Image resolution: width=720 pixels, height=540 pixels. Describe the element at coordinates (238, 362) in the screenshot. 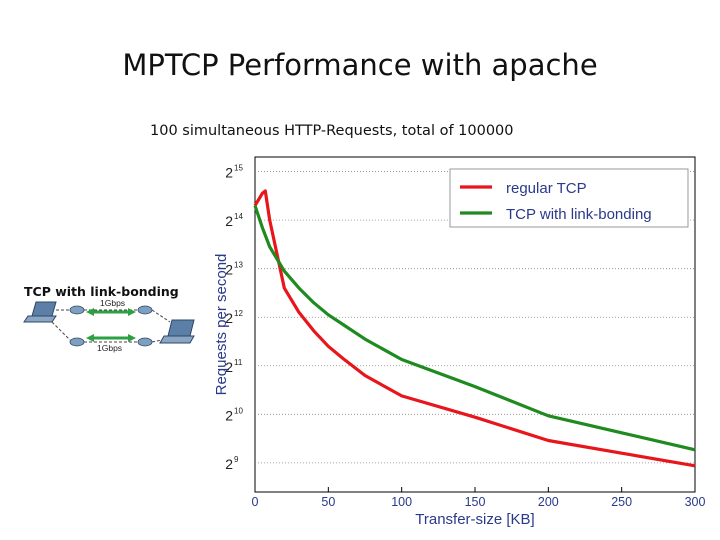

I see `y-tick-exponent: 11` at that location.